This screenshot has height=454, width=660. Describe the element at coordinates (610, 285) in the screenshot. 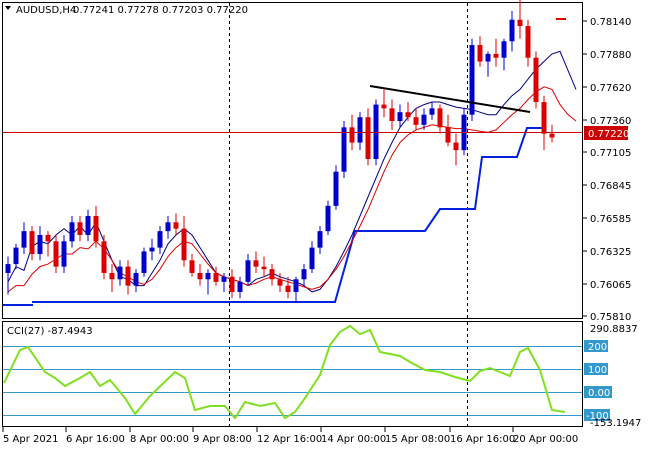

I see `price-label: 0.76065` at that location.